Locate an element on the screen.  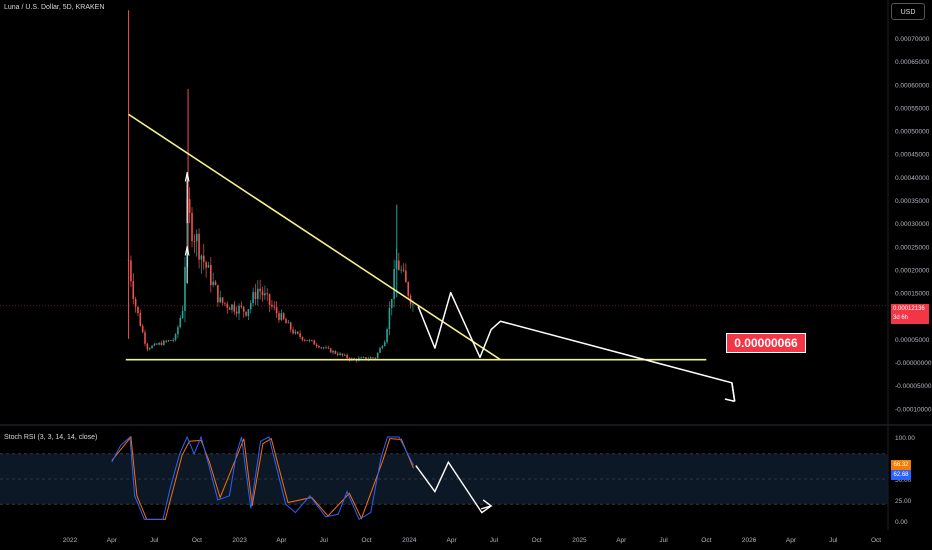
stoch-projection-arrowhead is located at coordinates (486, 504).